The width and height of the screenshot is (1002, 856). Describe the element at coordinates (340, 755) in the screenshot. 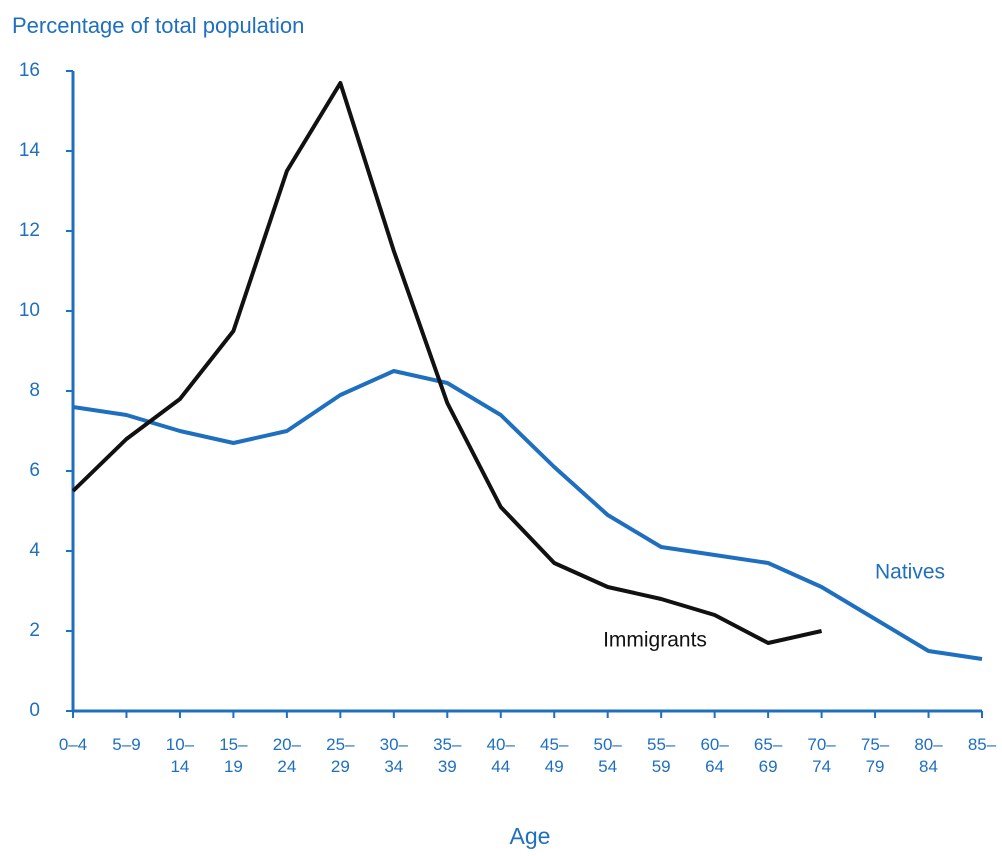

I see `x-tick-label: 25–29` at that location.